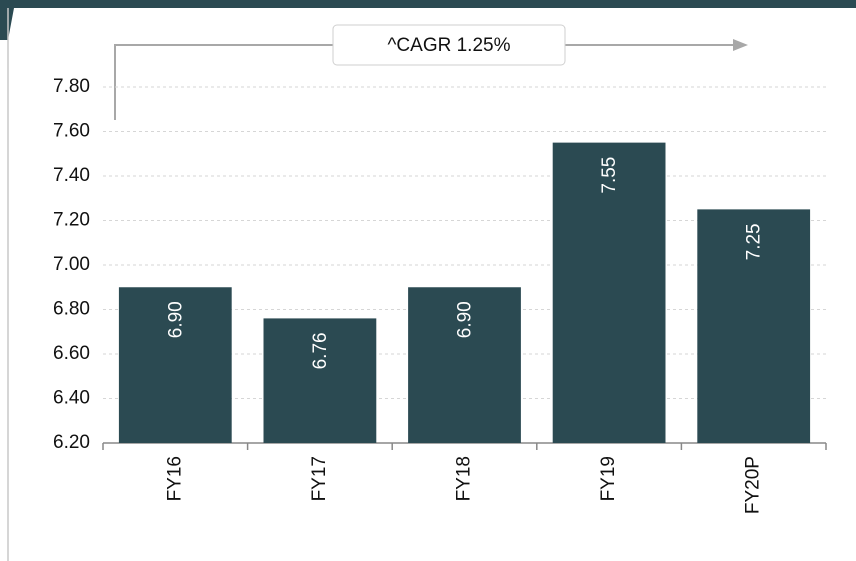 The image size is (856, 561). Describe the element at coordinates (71, 398) in the screenshot. I see `y-tick-label: 6.40` at that location.